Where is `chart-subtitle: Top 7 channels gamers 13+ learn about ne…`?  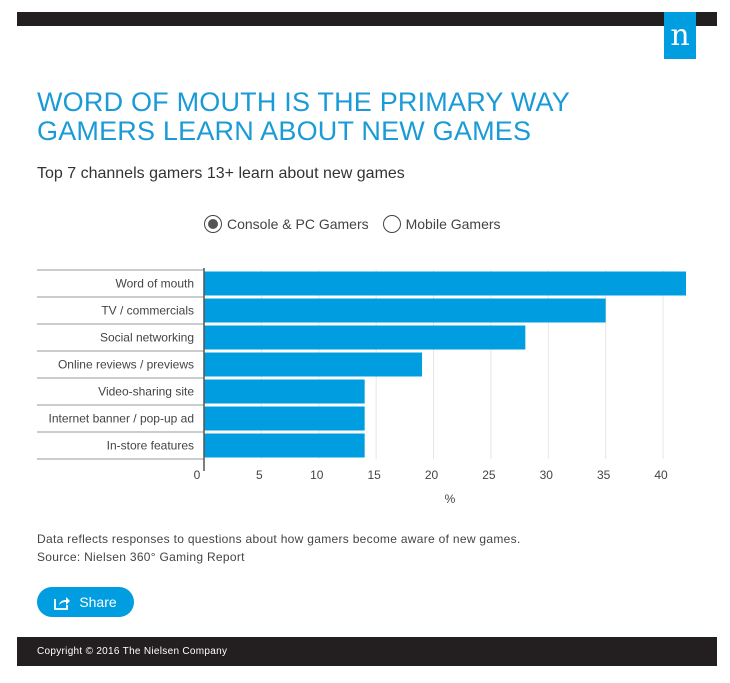
chart-subtitle: Top 7 channels gamers 13+ learn about ne… is located at coordinates (221, 173).